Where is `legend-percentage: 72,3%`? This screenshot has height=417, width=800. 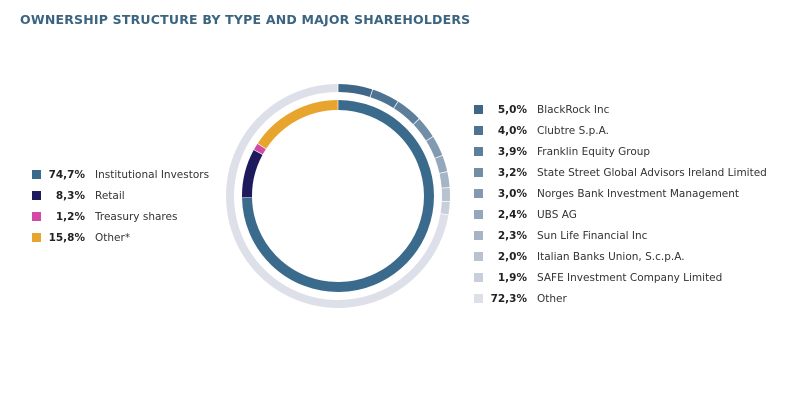 legend-percentage: 72,3% is located at coordinates (508, 298).